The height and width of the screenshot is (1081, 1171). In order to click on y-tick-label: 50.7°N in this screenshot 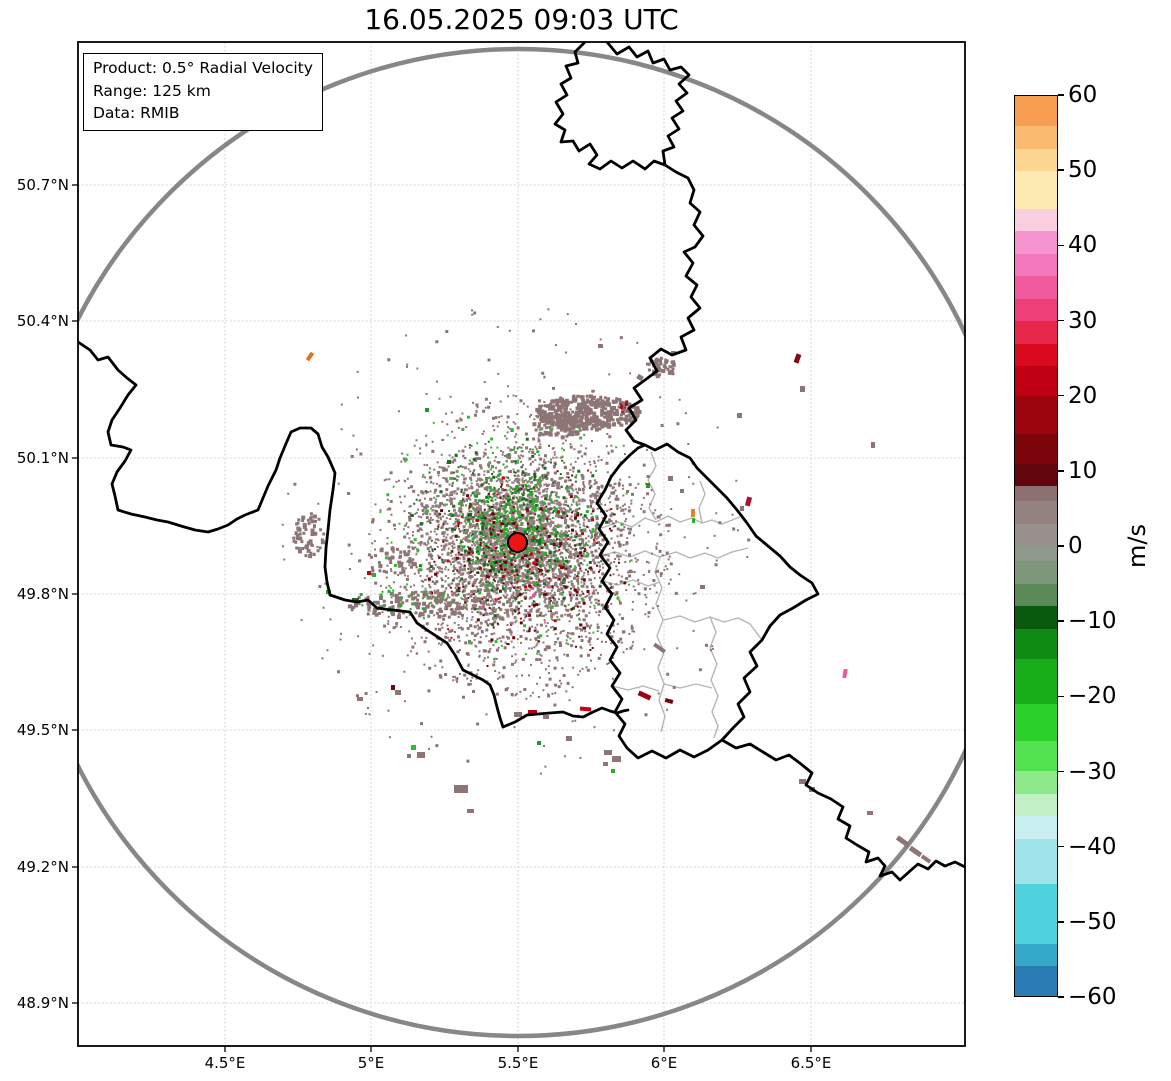, I will do `click(42, 185)`.